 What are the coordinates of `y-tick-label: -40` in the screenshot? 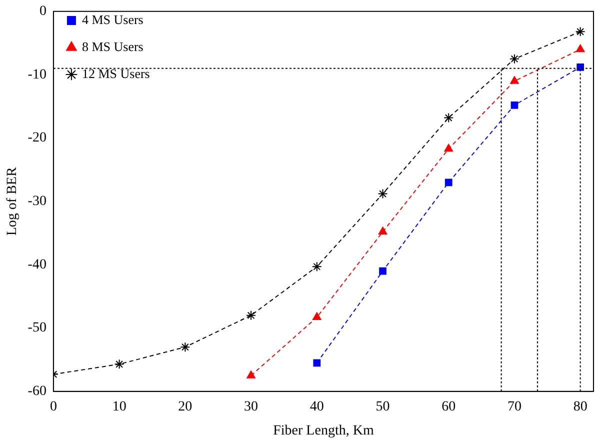 It's located at (37, 264).